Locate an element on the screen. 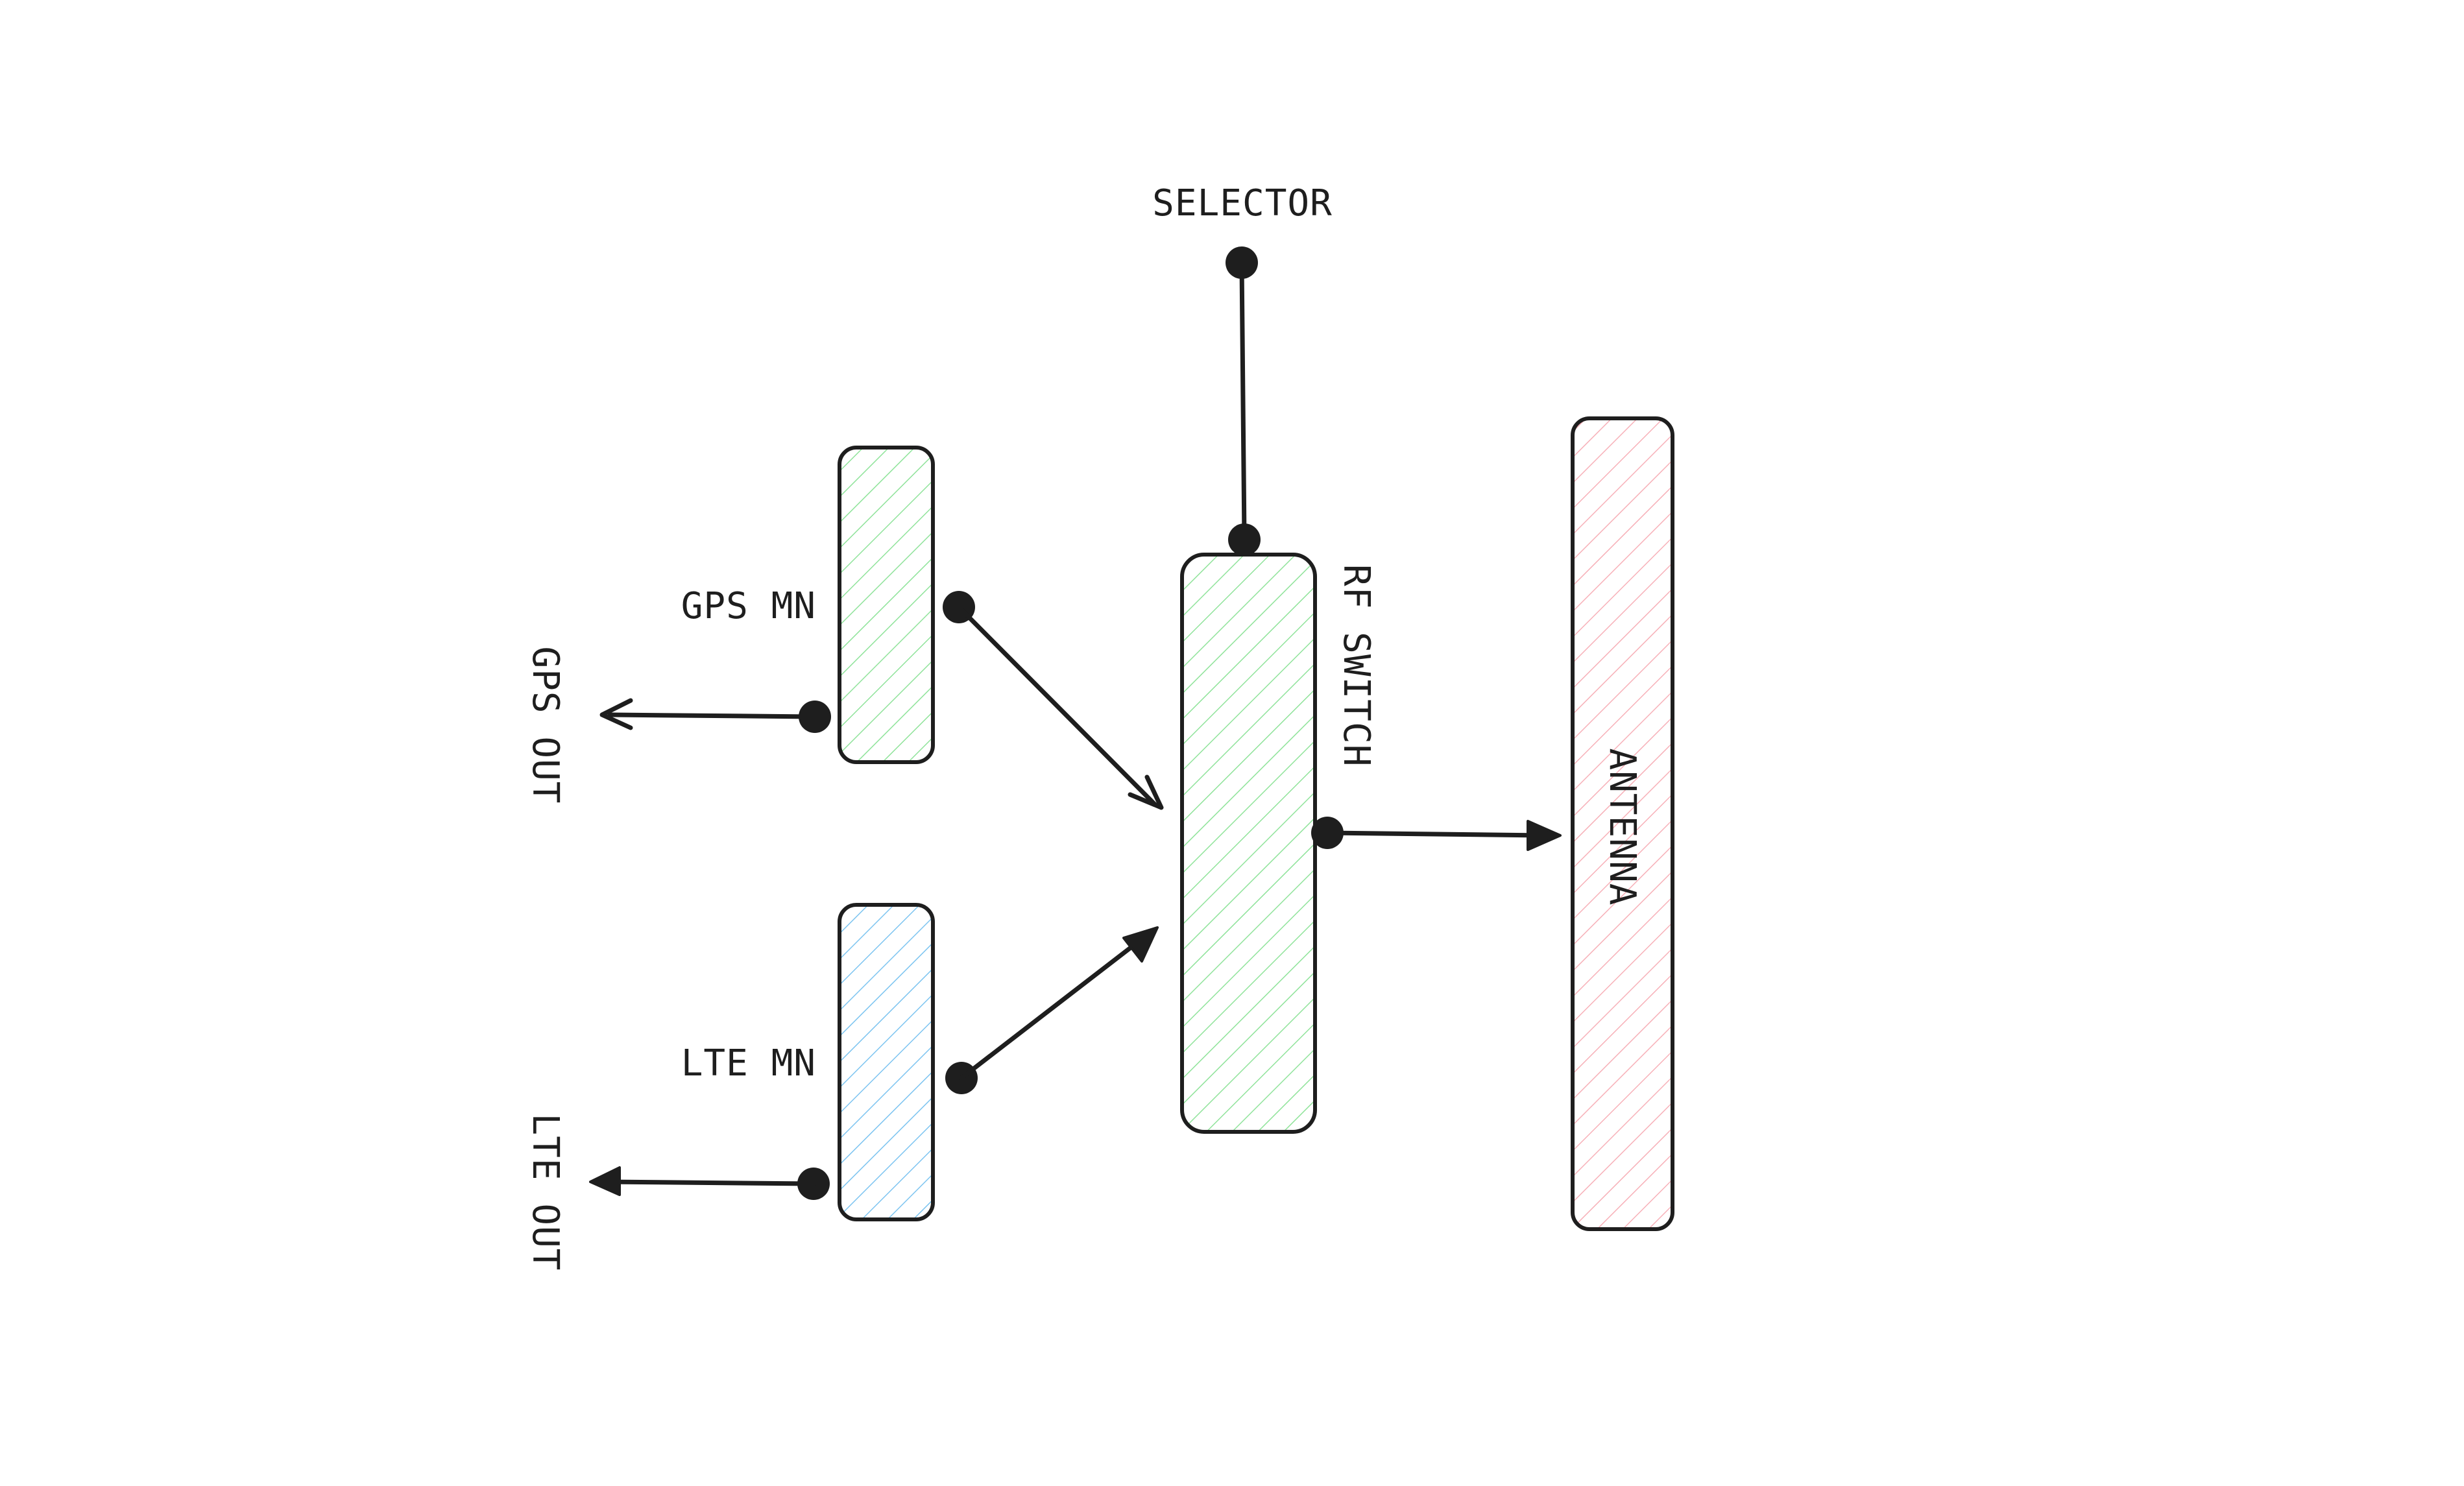 This screenshot has height=1486, width=2464. gps-out-label: GPS OUT is located at coordinates (545, 725).